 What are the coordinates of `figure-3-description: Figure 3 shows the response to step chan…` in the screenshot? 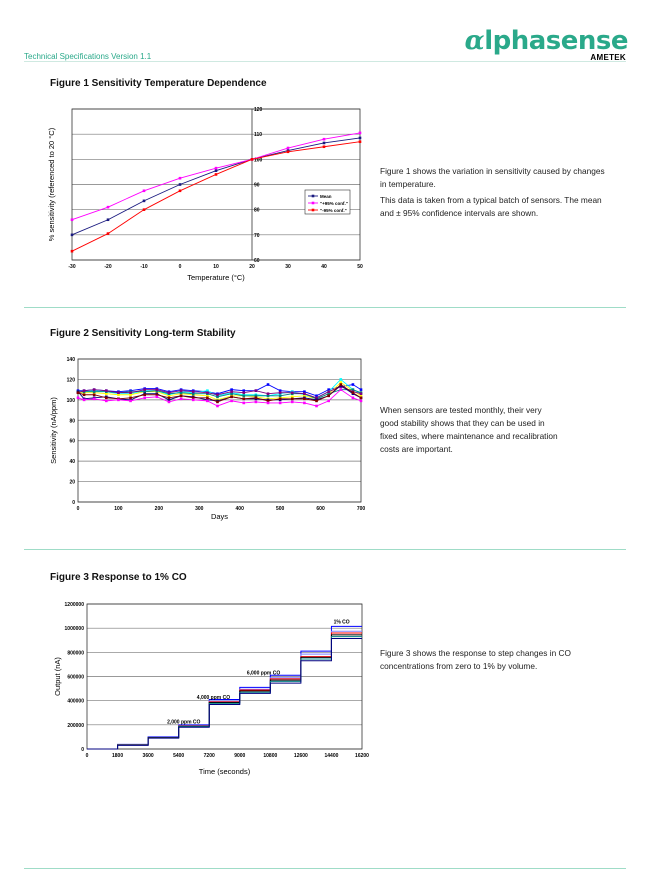 It's located at (480, 661).